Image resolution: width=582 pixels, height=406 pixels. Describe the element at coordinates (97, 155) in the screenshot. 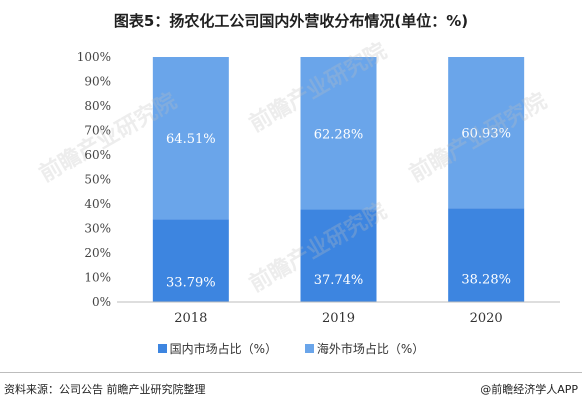

I see `y-tick-label: 60%` at that location.